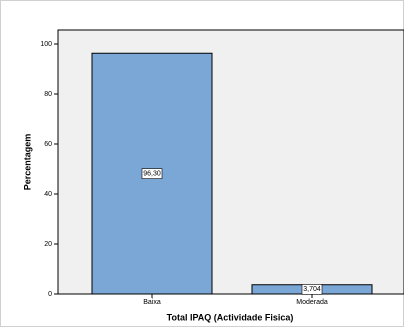 The image size is (404, 327). I want to click on y-tick-label: 80, so click(48, 94).